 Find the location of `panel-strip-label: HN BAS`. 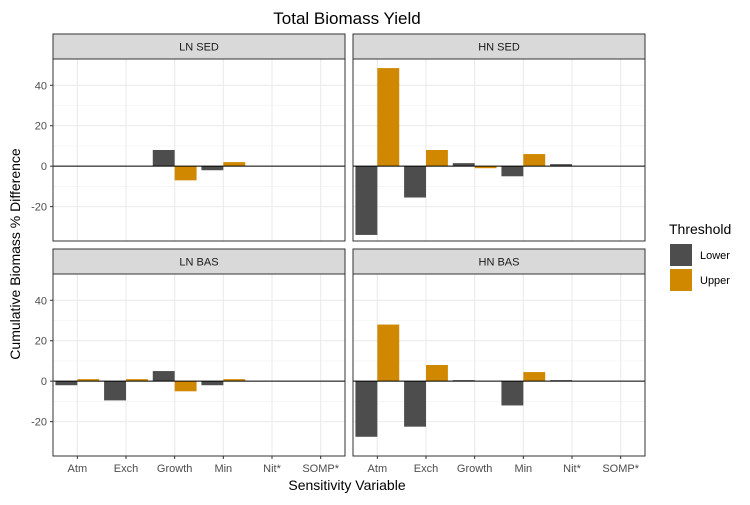

panel-strip-label: HN BAS is located at coordinates (499, 263).